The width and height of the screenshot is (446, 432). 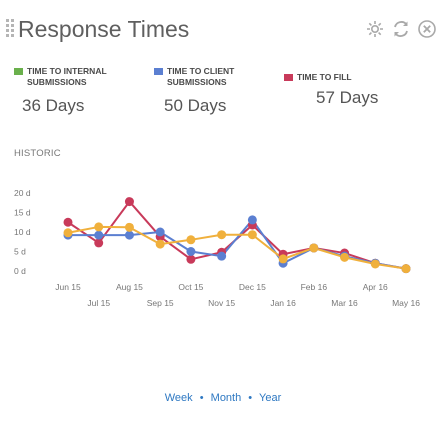 What do you see at coordinates (283, 303) in the screenshot?
I see `x-tick-label: Jan 16` at bounding box center [283, 303].